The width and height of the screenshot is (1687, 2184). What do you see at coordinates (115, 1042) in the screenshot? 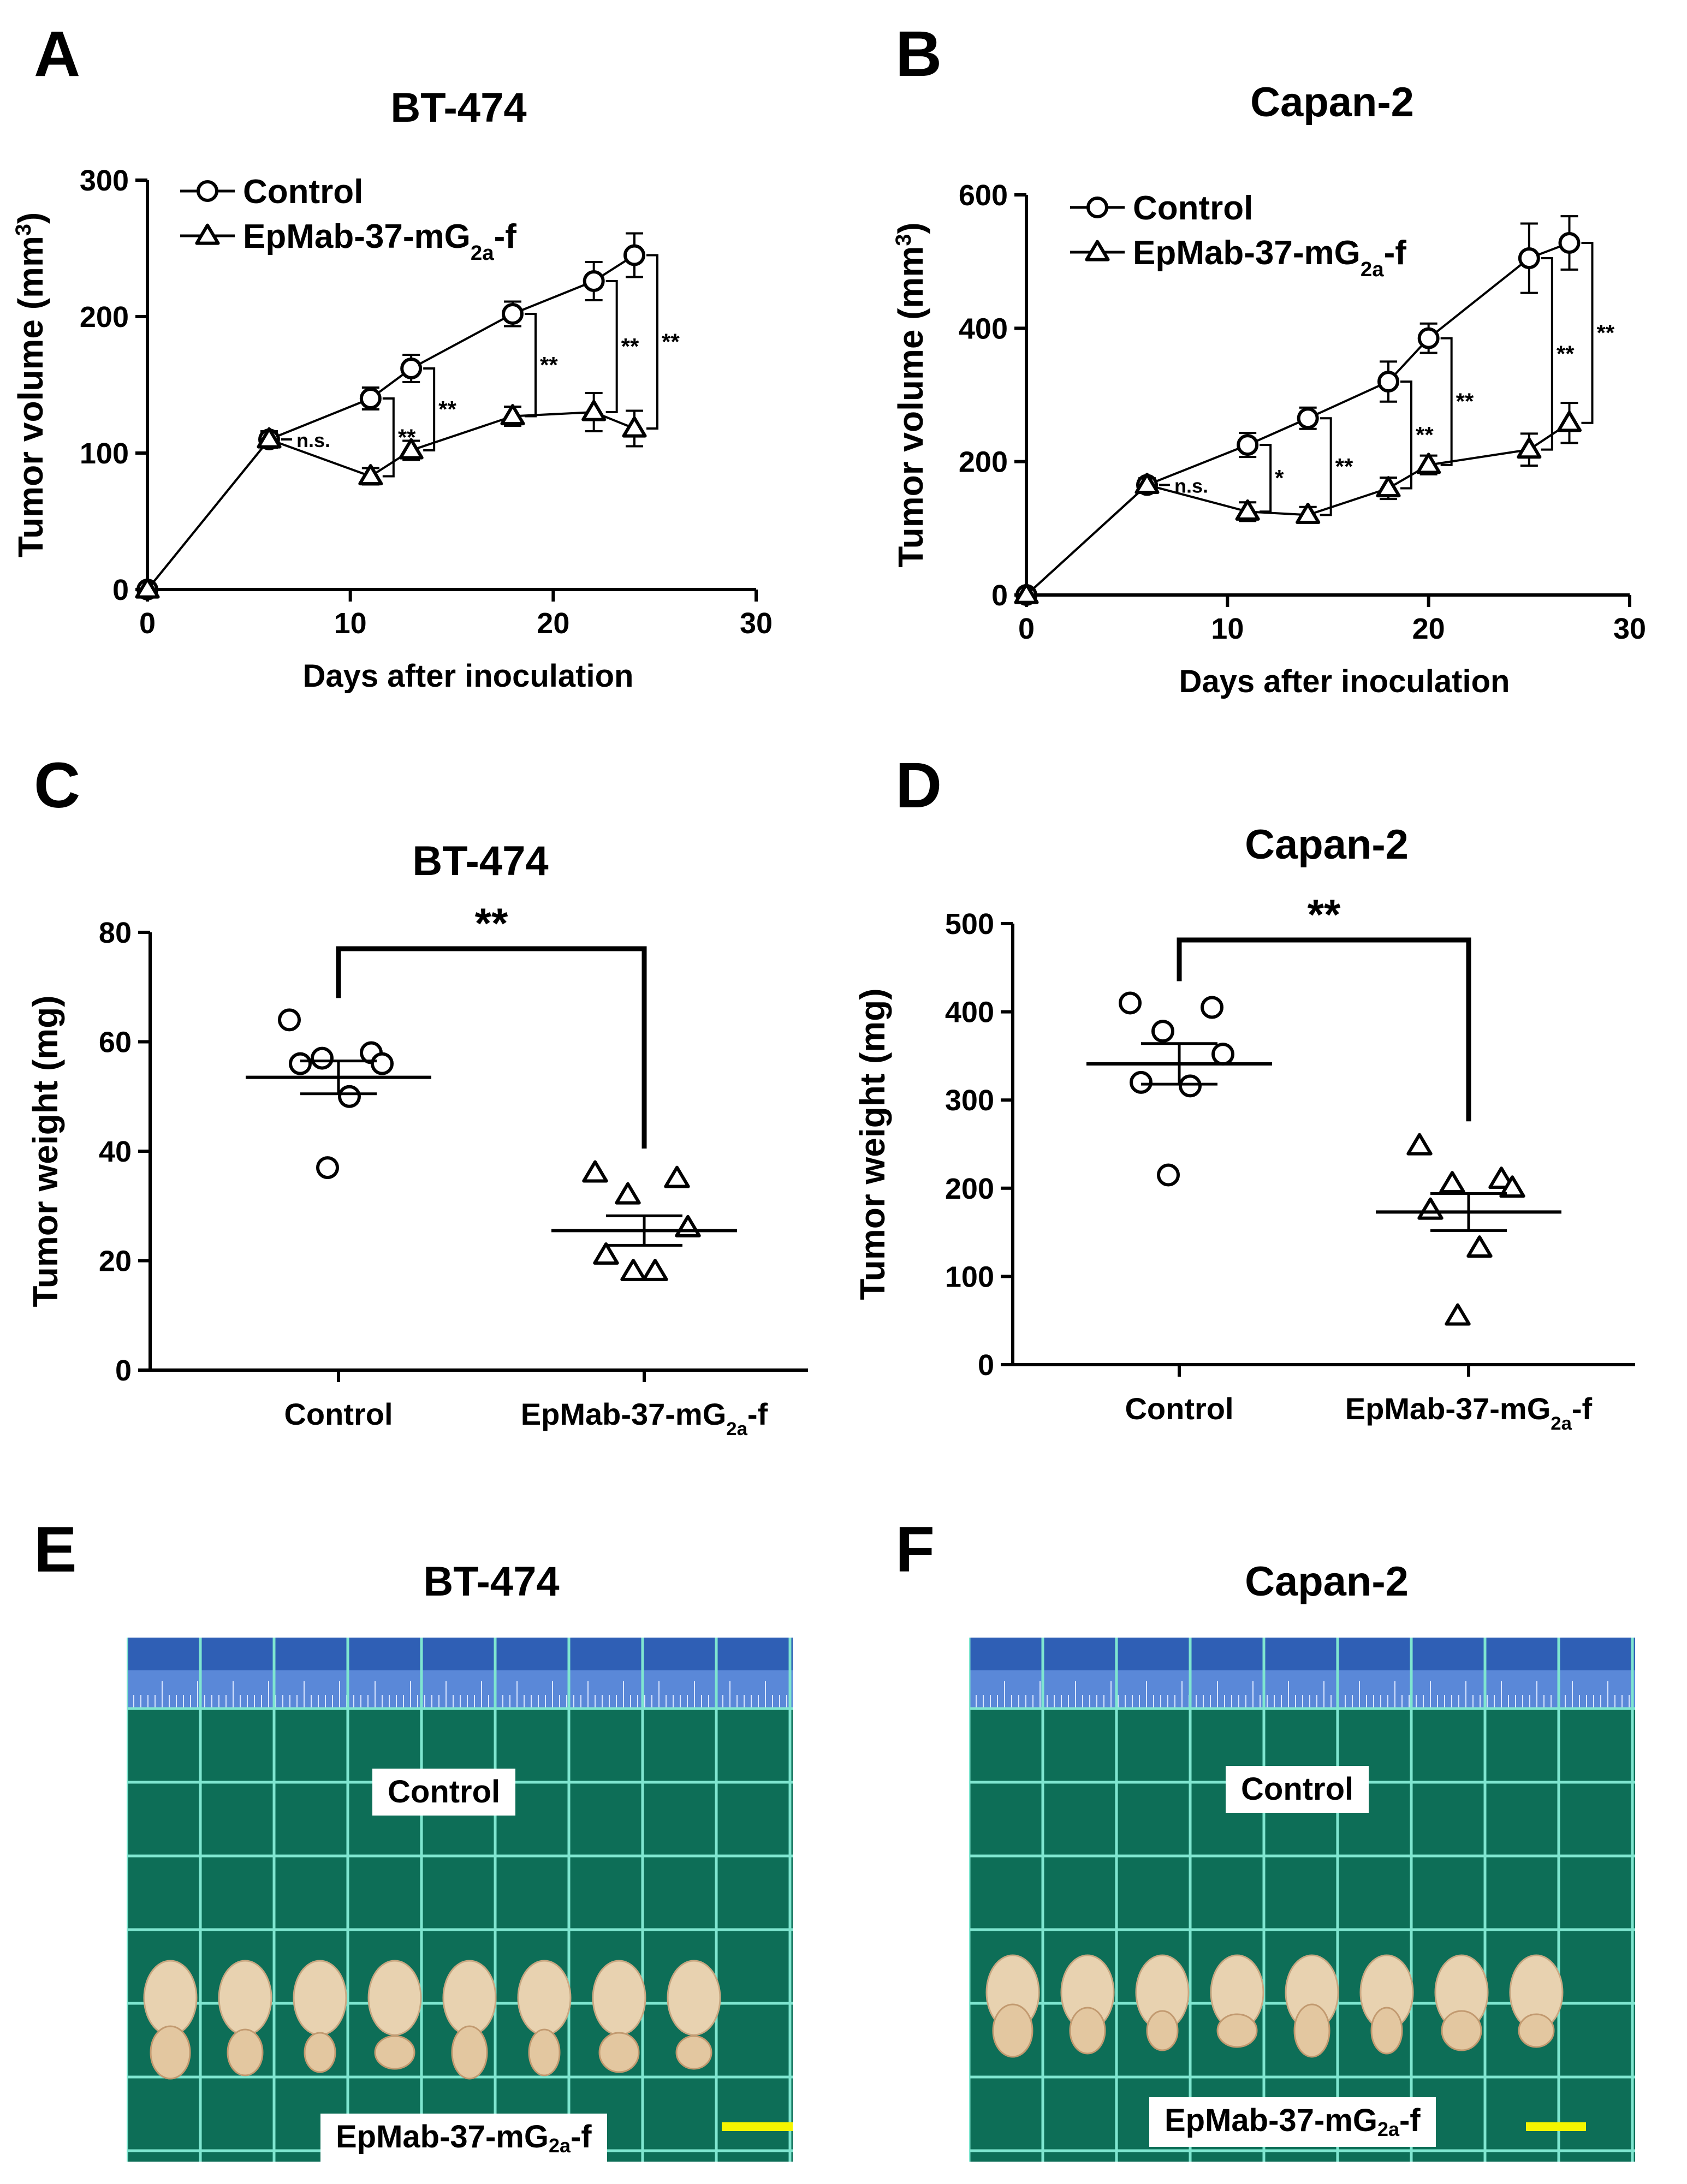
I see `y-tick-label-c: 60` at bounding box center [115, 1042].